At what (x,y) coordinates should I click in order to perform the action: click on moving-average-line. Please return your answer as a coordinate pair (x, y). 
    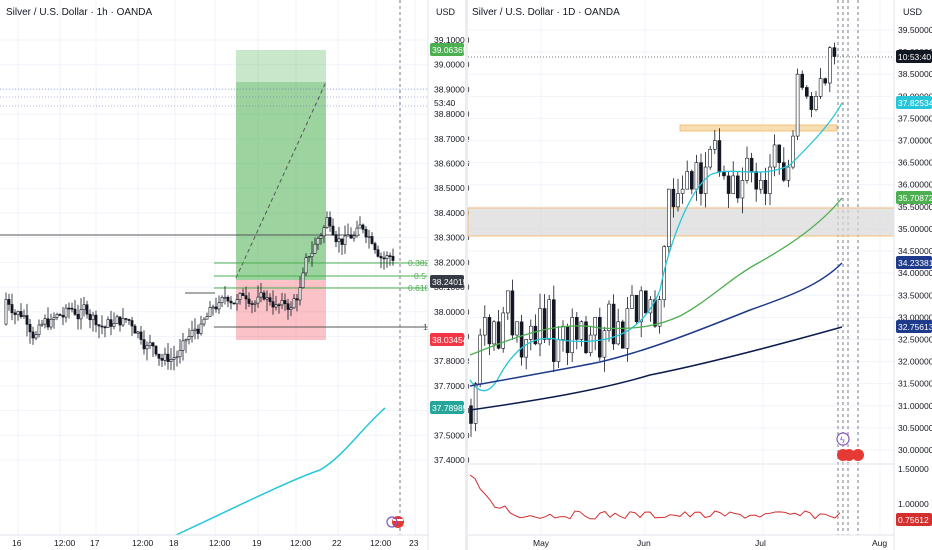
    Looking at the image, I should click on (280, 471).